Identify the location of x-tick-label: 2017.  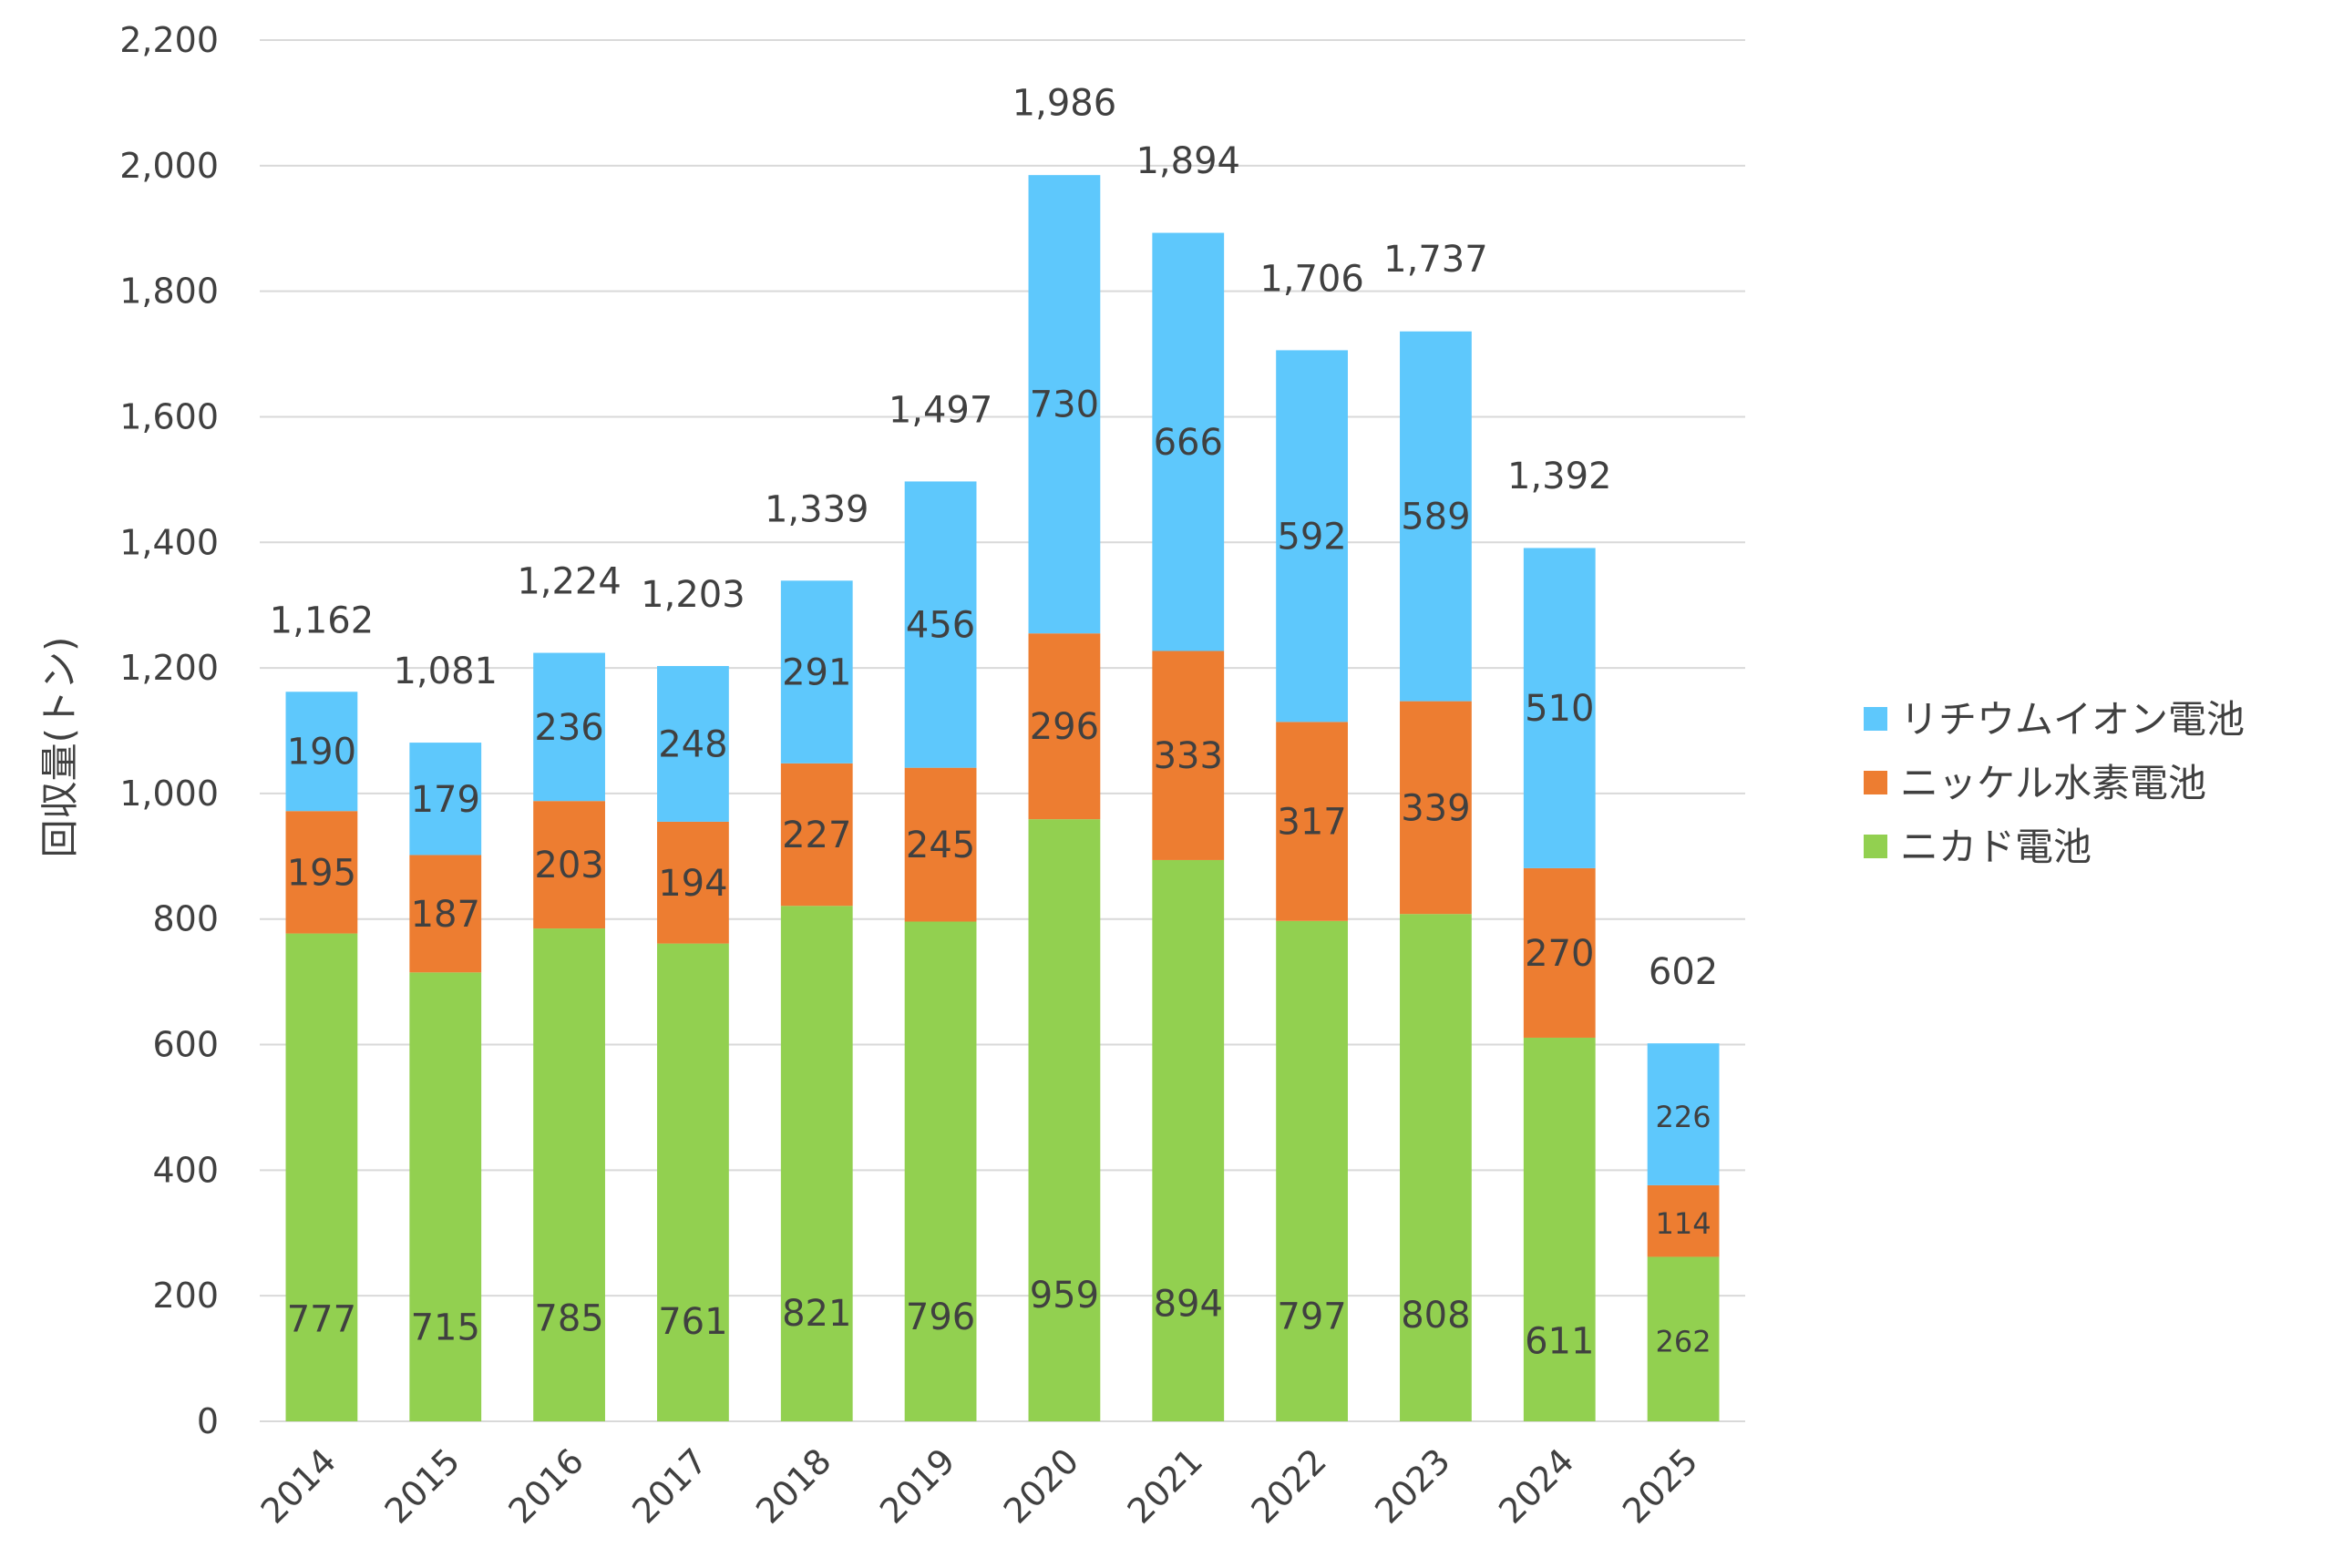
(670, 1486).